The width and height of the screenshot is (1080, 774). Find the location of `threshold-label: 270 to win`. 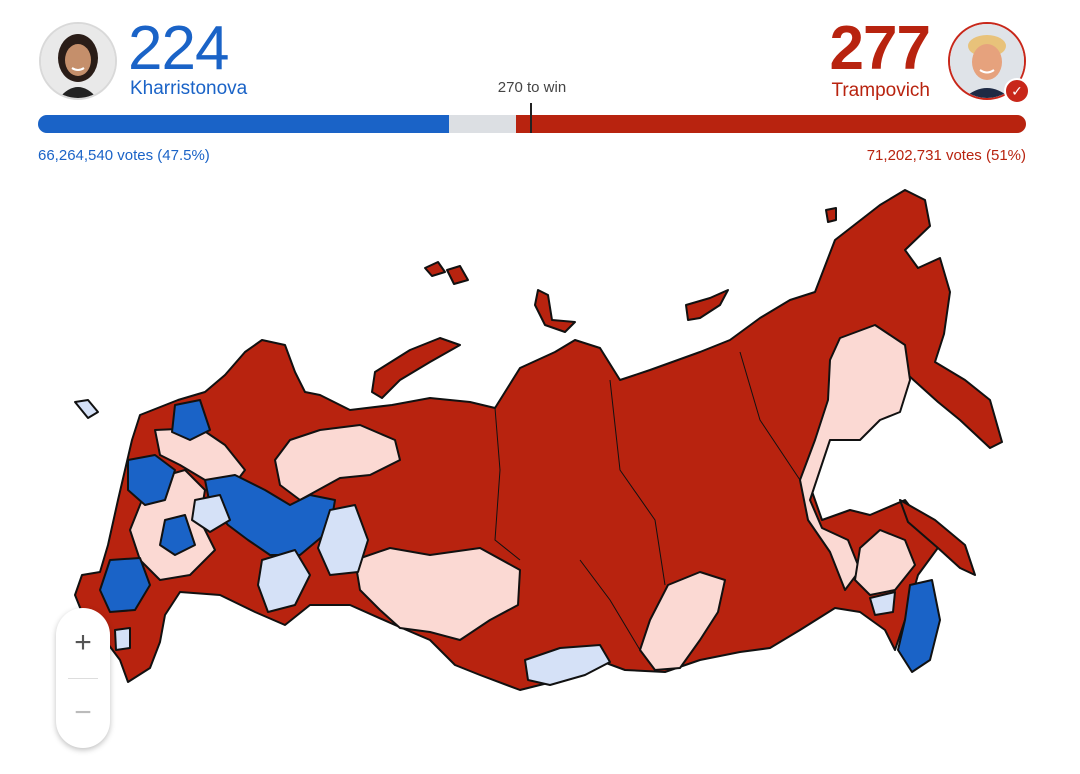

threshold-label: 270 to win is located at coordinates (532, 87).